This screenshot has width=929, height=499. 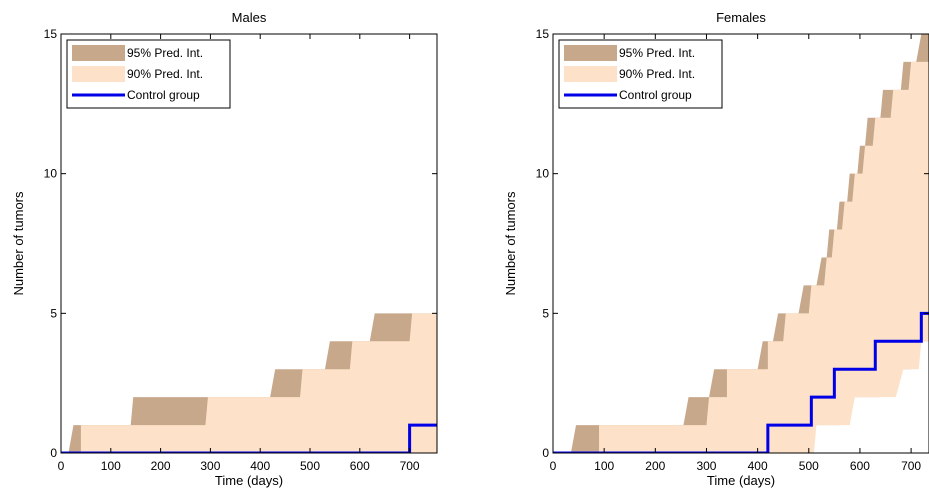 I want to click on plot-content, so click(x=249, y=383).